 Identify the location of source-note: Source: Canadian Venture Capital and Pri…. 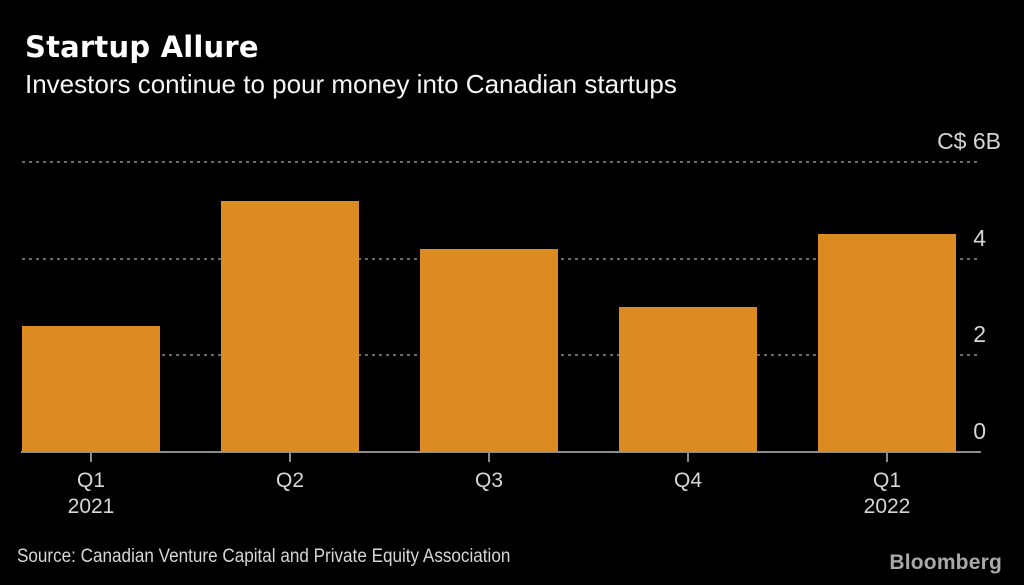
(264, 556).